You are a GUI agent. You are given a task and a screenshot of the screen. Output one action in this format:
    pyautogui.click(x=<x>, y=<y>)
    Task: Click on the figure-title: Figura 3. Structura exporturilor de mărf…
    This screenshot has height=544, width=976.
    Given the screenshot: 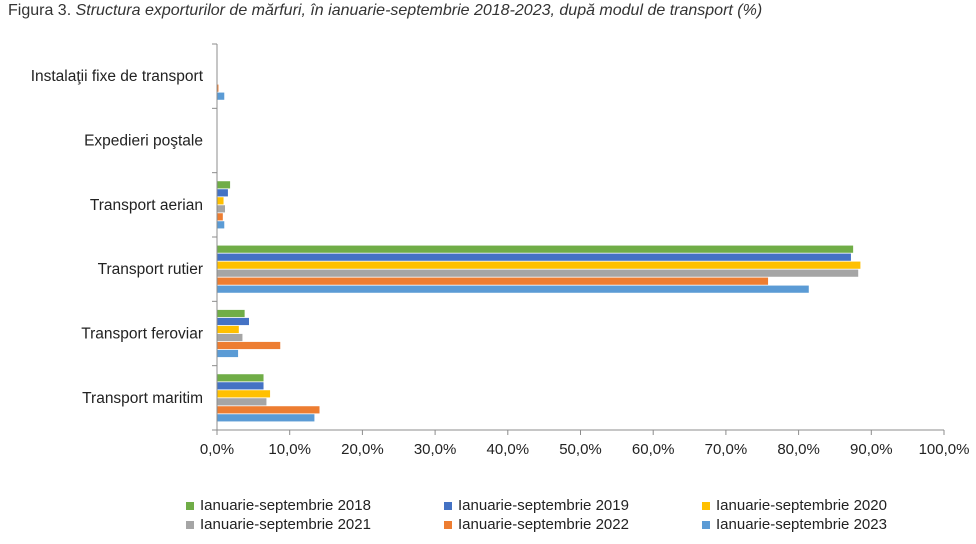 What is the action you would take?
    pyautogui.click(x=385, y=11)
    